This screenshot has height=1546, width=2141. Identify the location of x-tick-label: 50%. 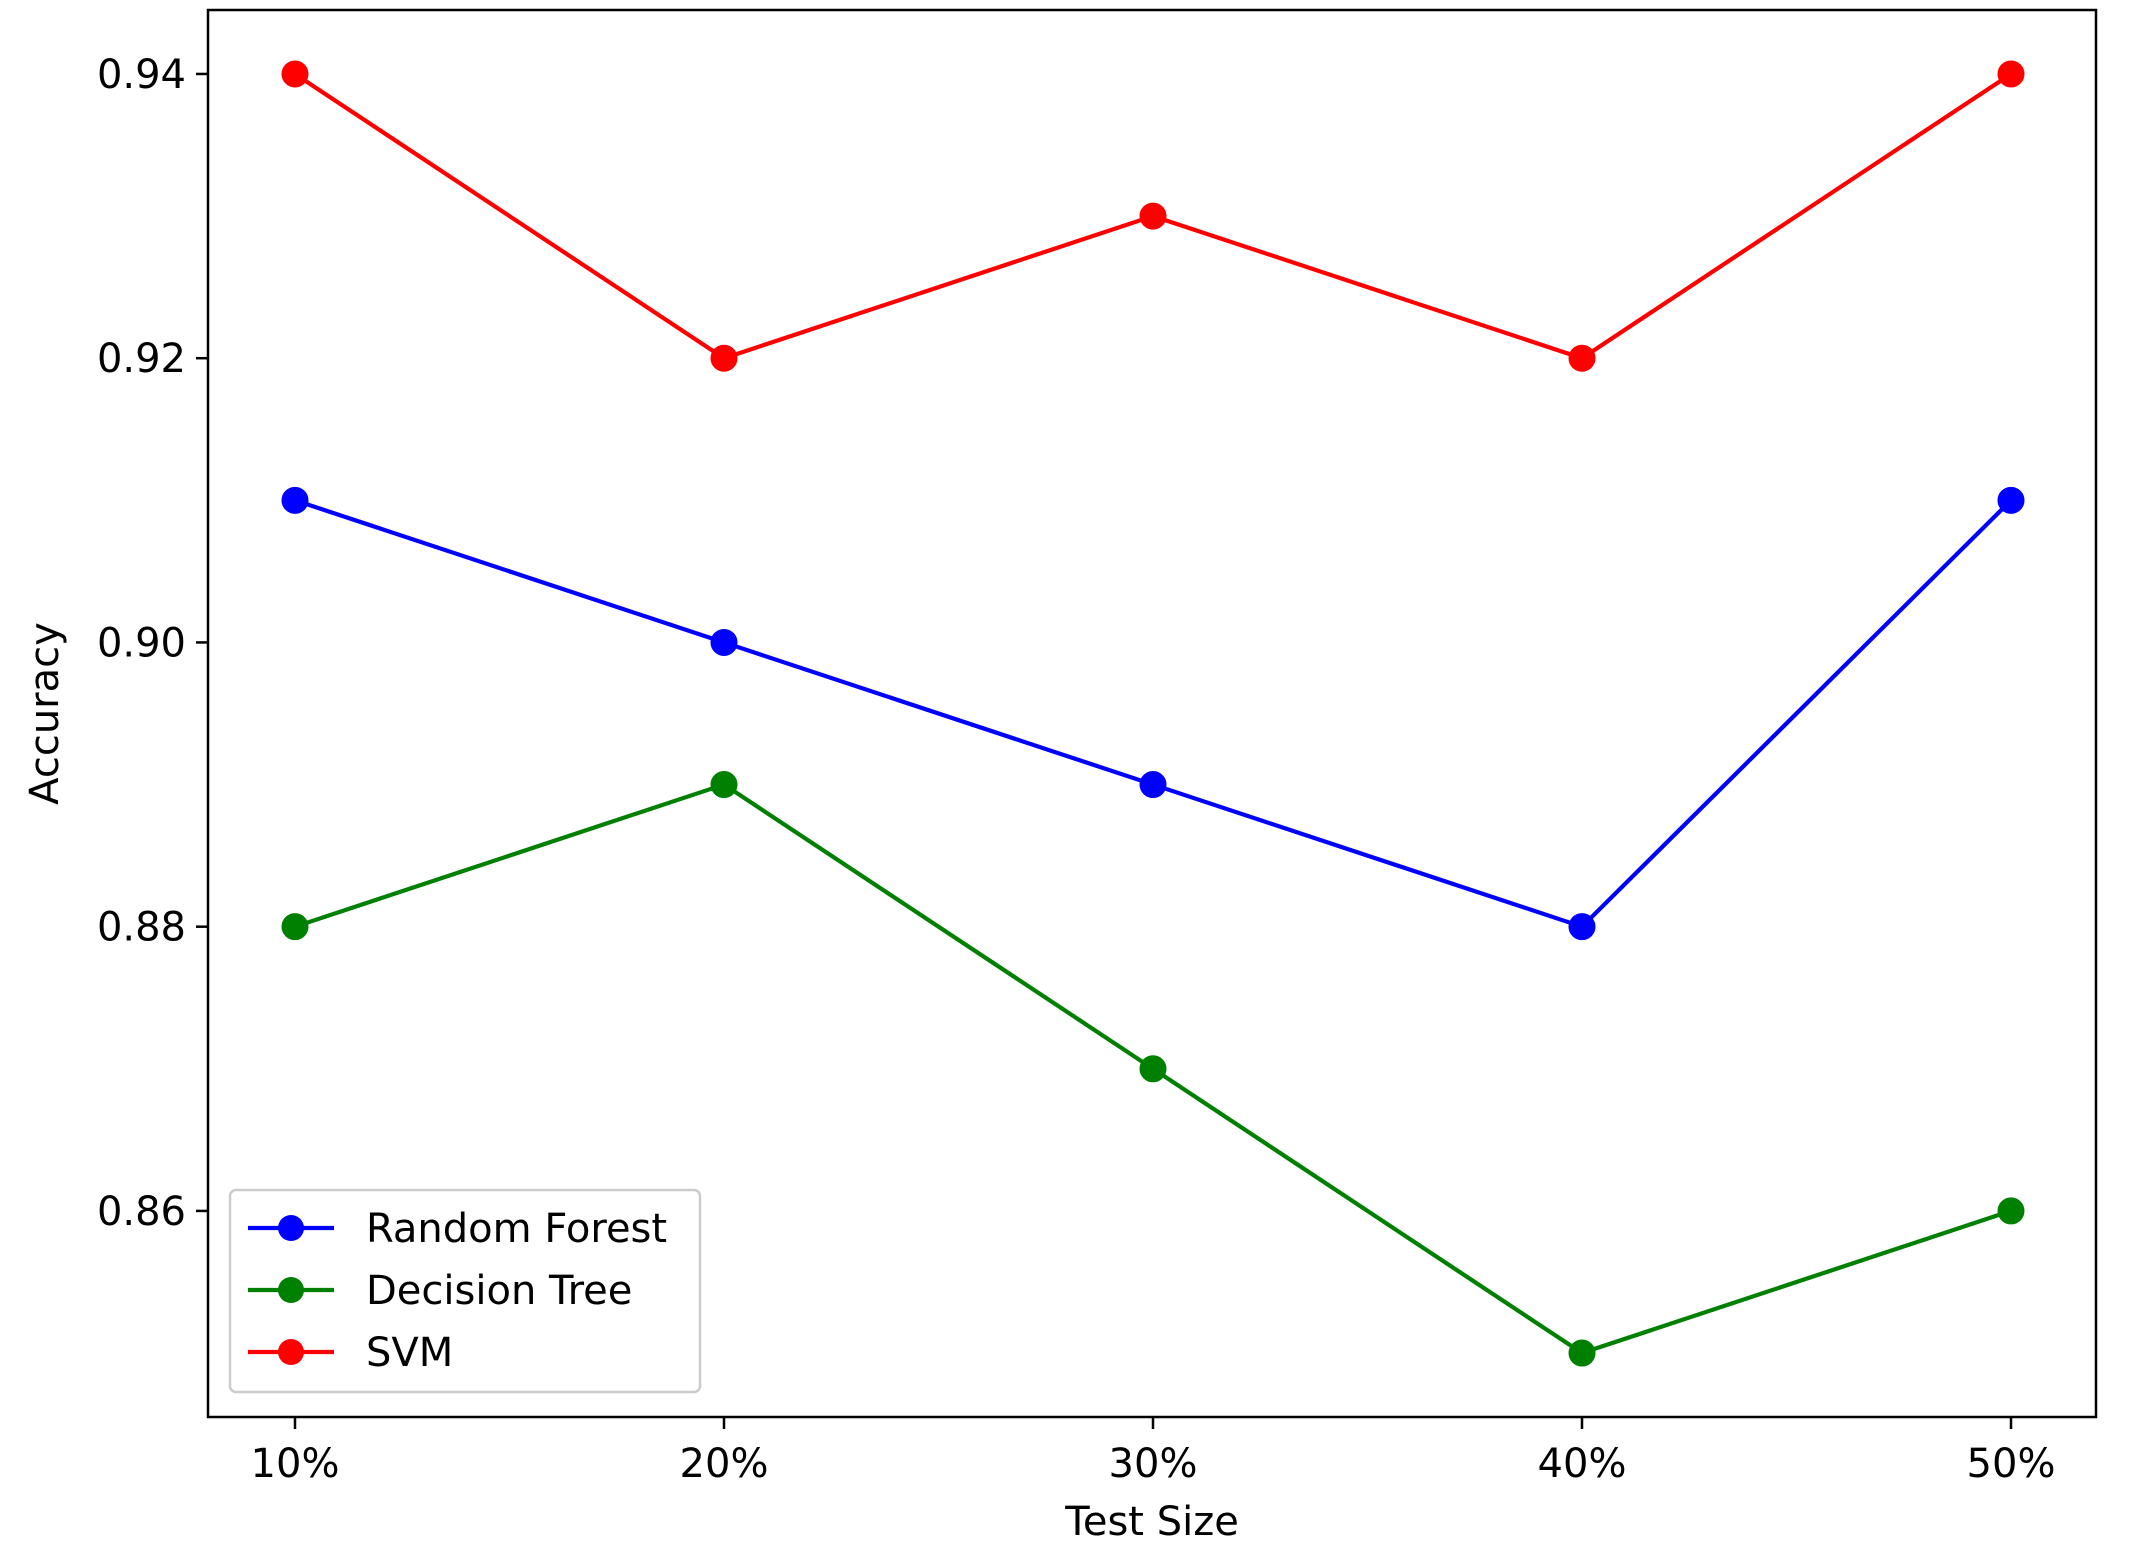
(2011, 1464).